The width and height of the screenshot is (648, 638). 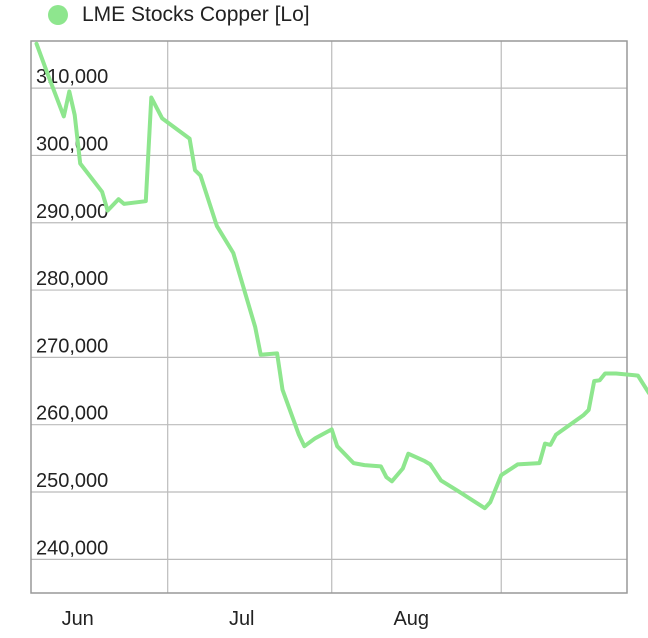 What do you see at coordinates (72, 144) in the screenshot?
I see `y-tick-label: 300,000` at bounding box center [72, 144].